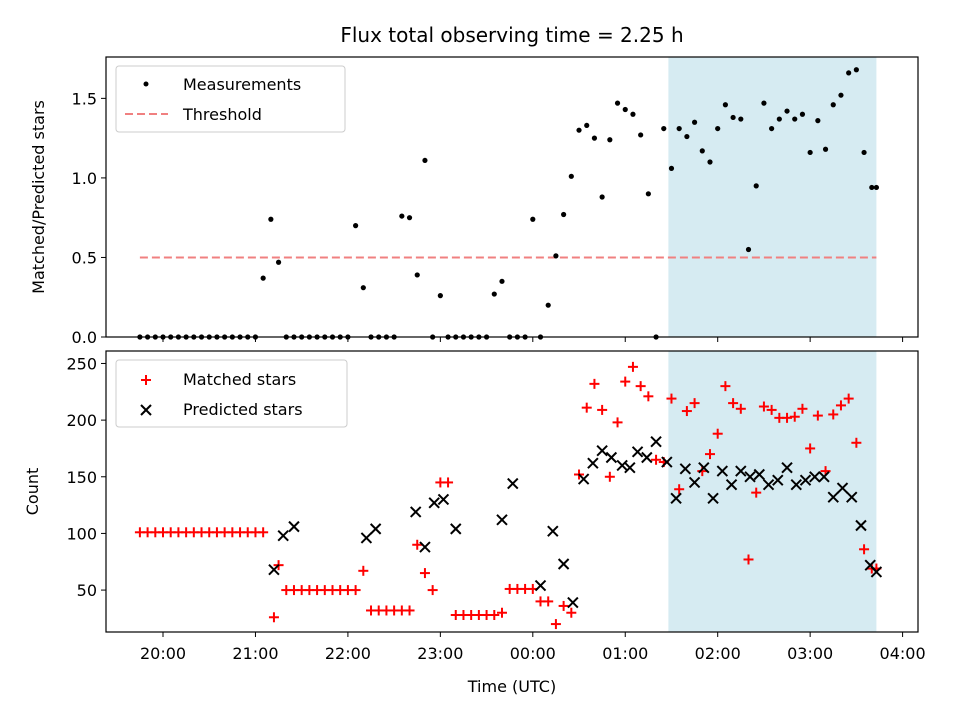 This screenshot has height=720, width=960. I want to click on count-shaded-region, so click(772, 491).